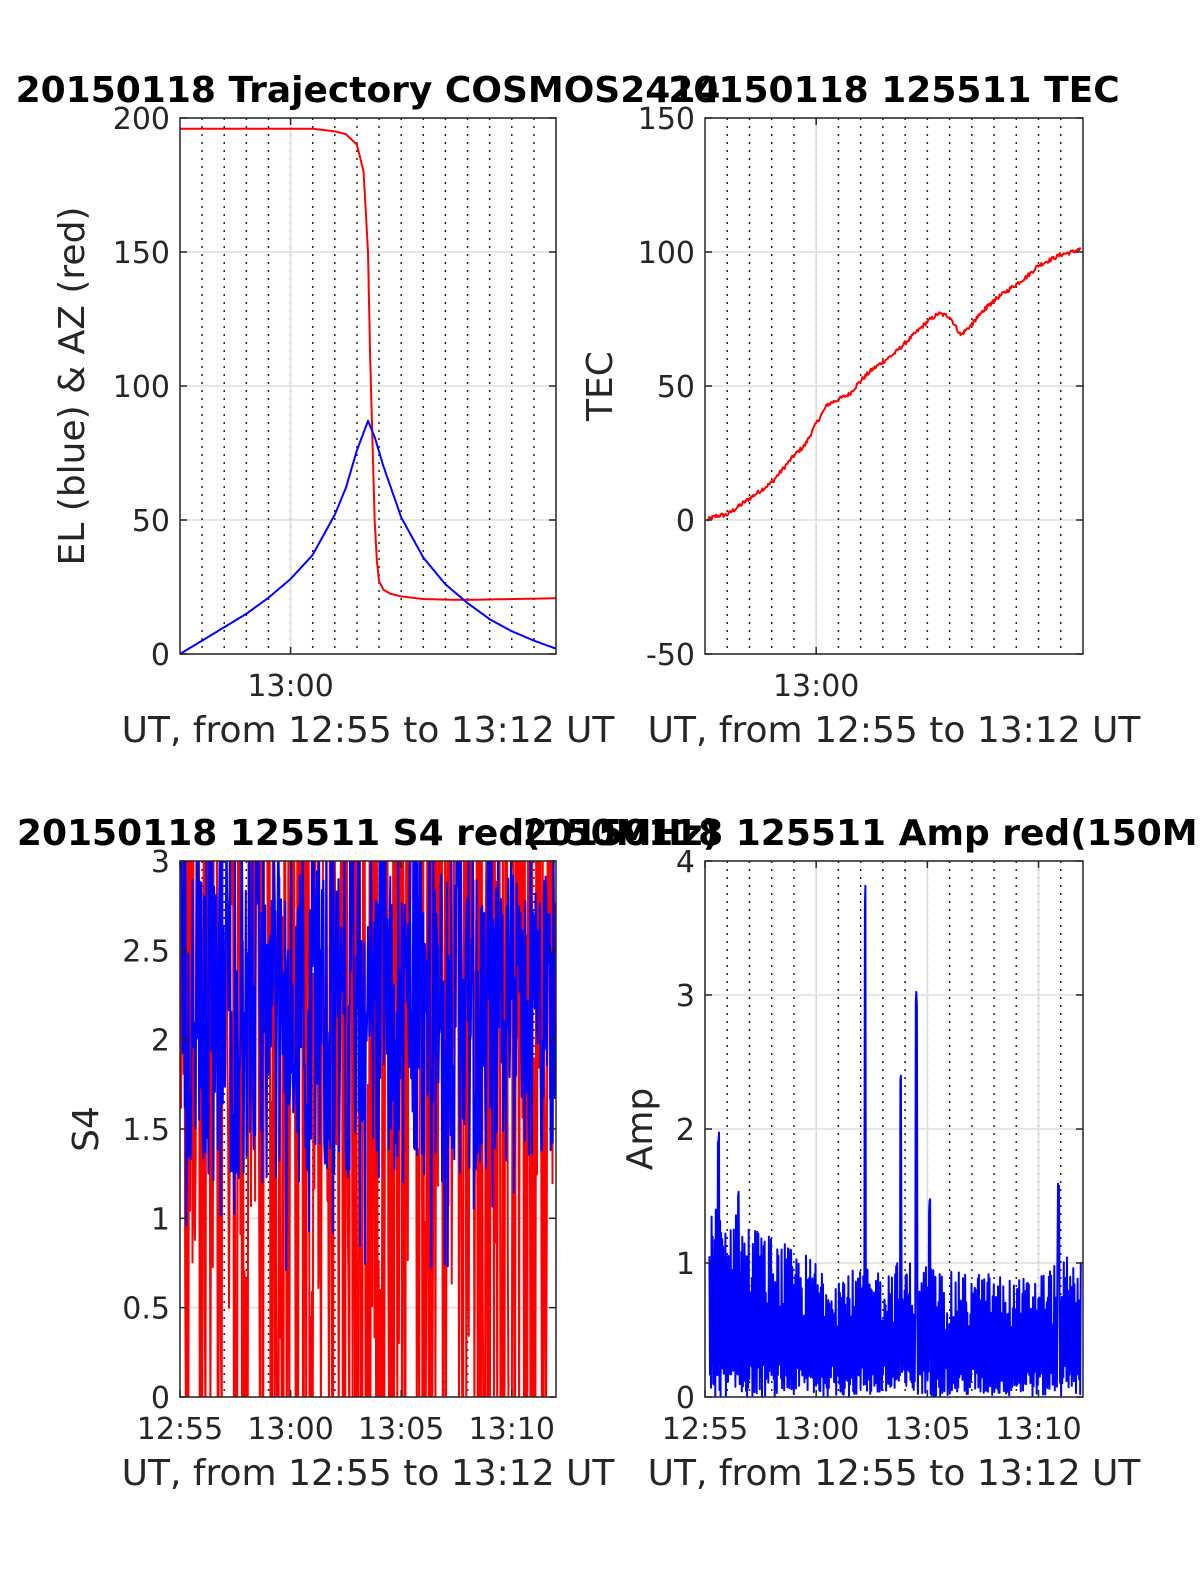  I want to click on y-axis-label: Amp, so click(640, 1129).